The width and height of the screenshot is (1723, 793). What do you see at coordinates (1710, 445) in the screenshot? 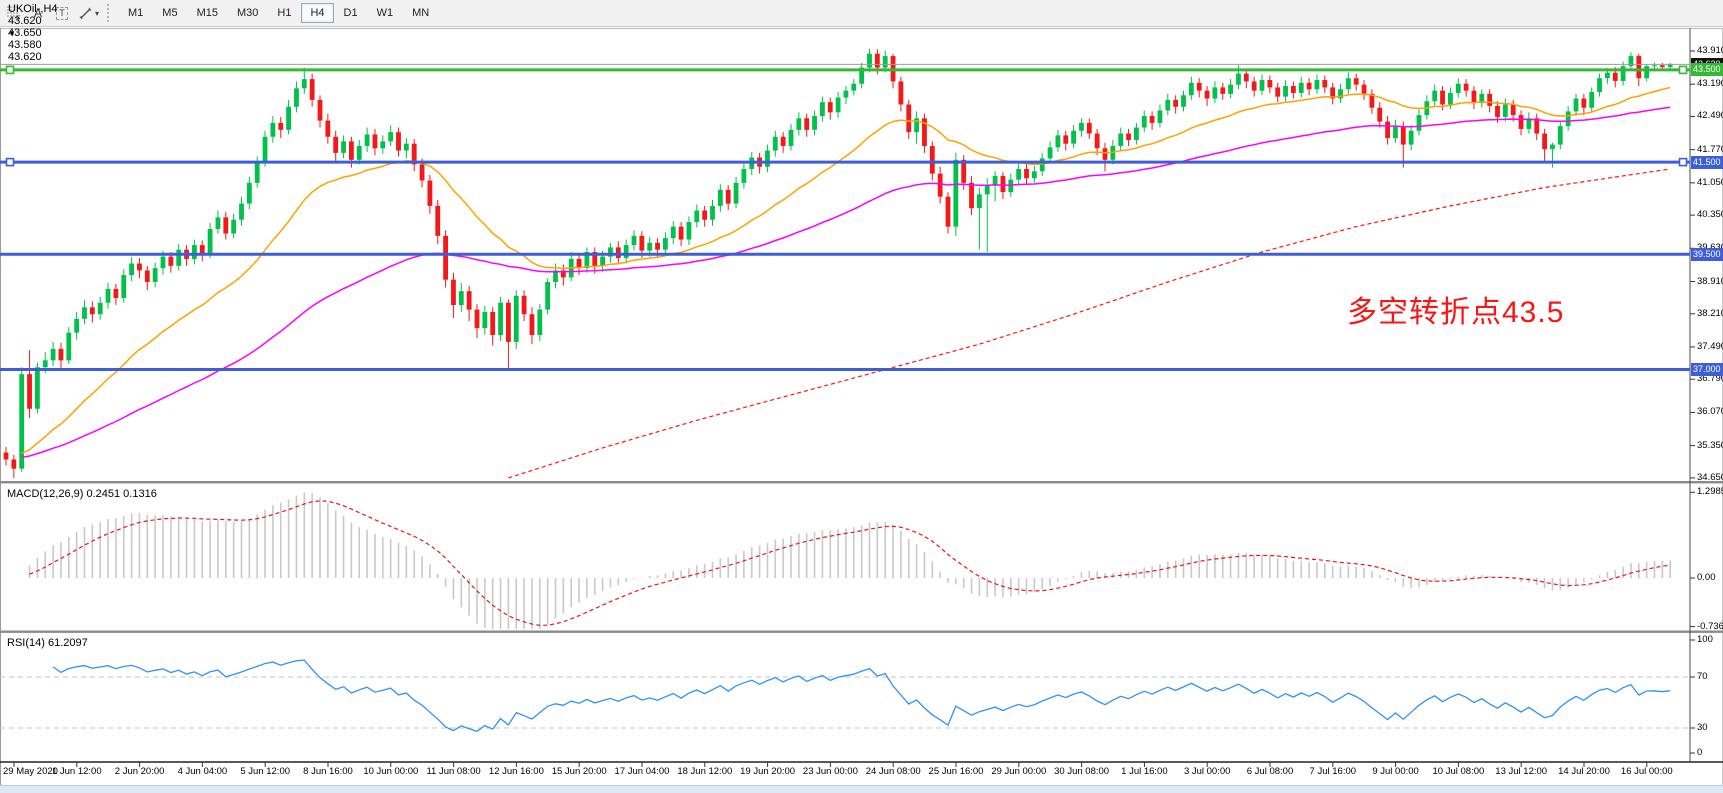
I see `price-tick-label: 35.350` at bounding box center [1710, 445].